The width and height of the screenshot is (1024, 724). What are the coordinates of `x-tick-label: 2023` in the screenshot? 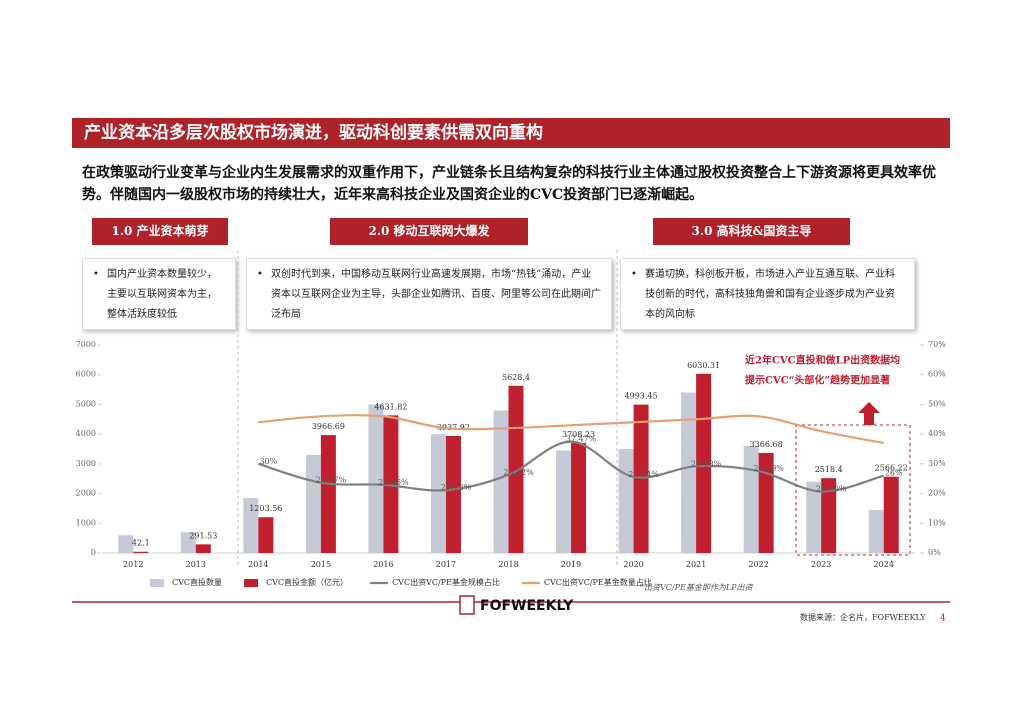 It's located at (821, 564).